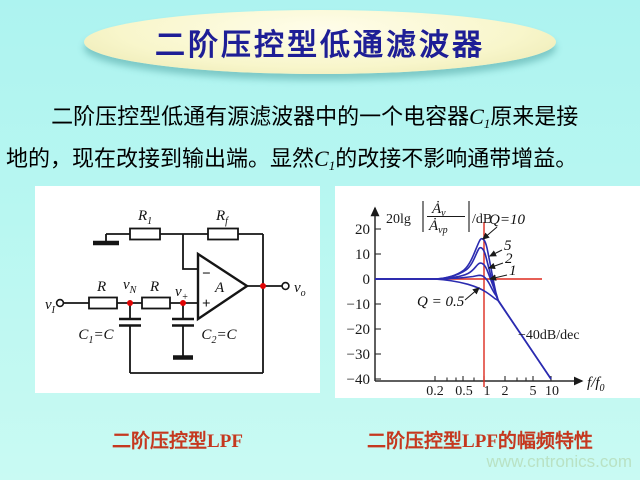 This screenshot has width=640, height=480. I want to click on curve-q5, so click(437, 273).